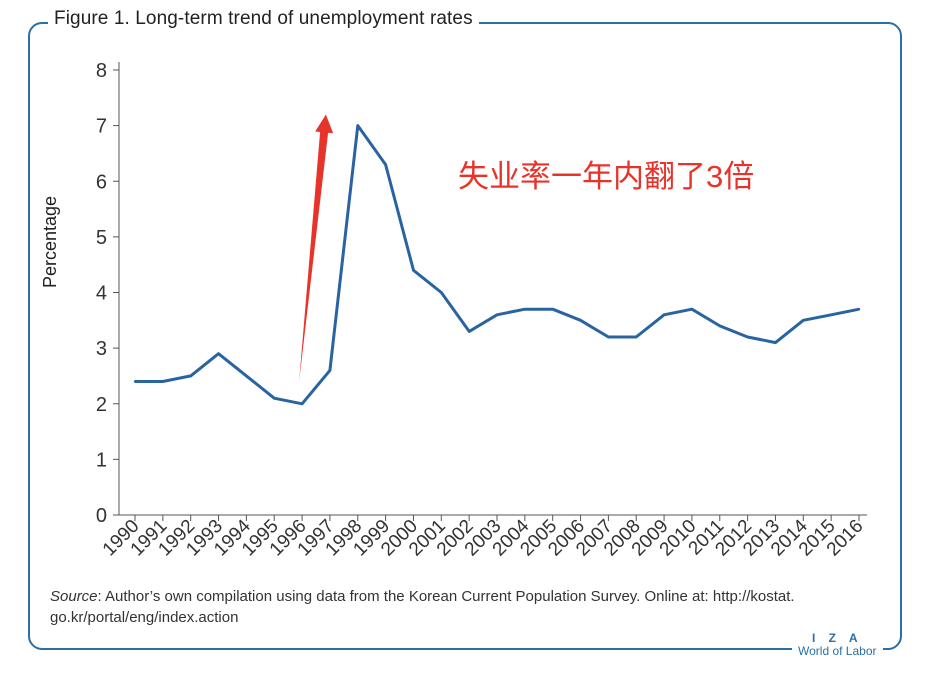  What do you see at coordinates (101, 516) in the screenshot?
I see `y-tick-label: 0` at bounding box center [101, 516].